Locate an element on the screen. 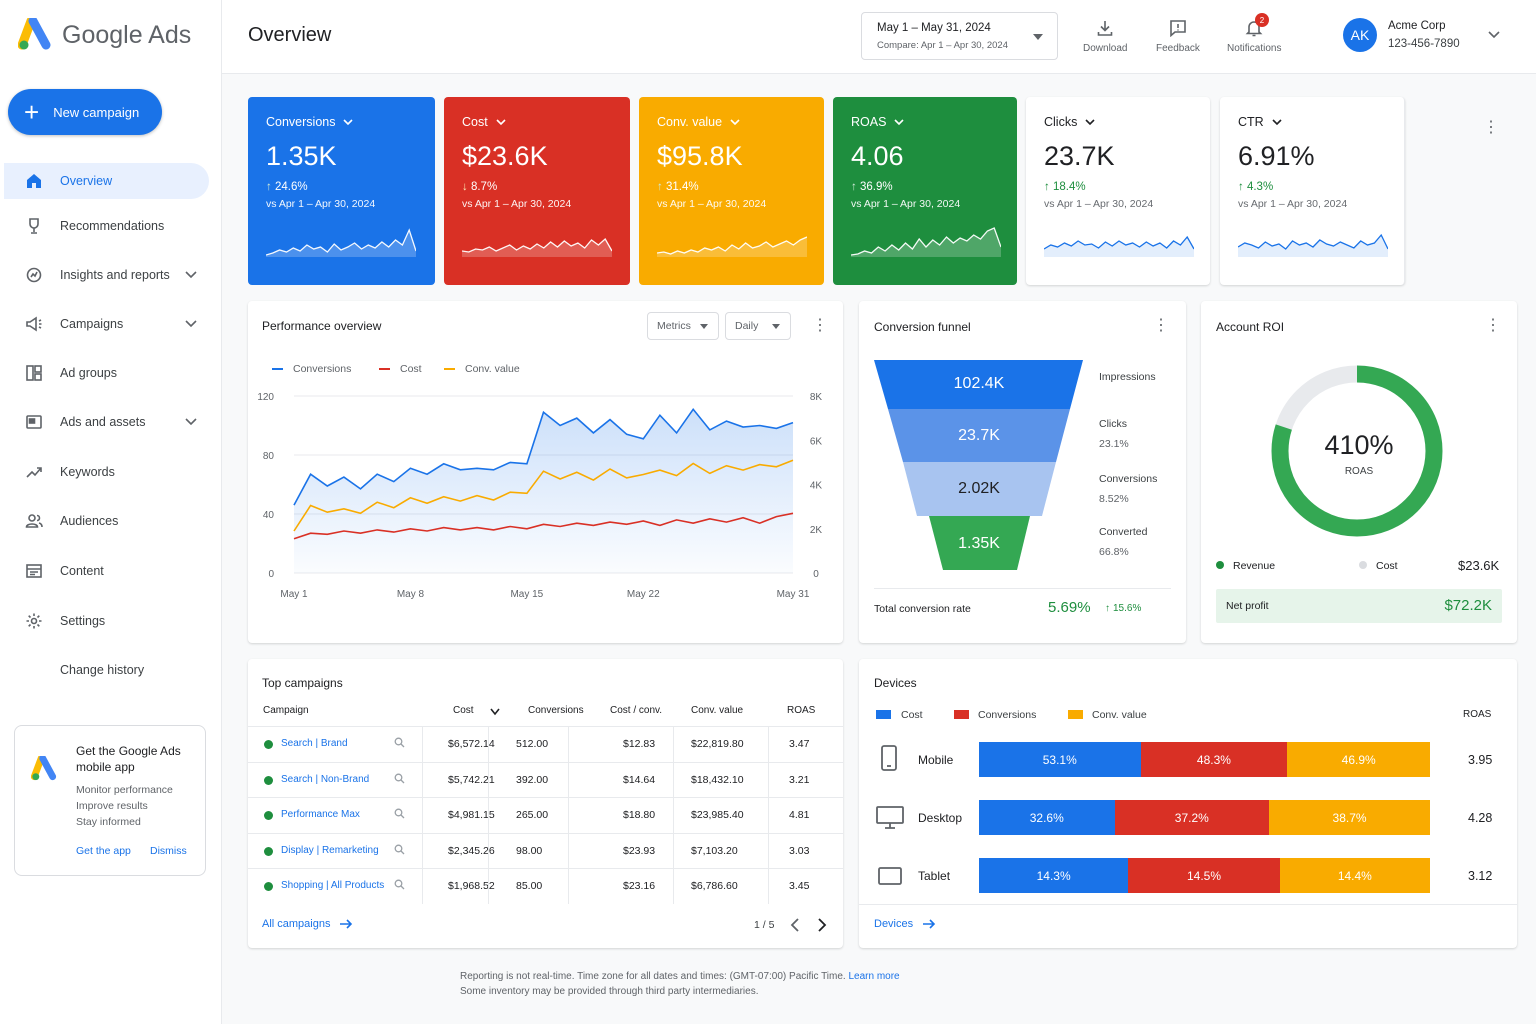 This screenshot has width=1536, height=1024. kpi-delta: ↑ 31.4% is located at coordinates (731, 187).